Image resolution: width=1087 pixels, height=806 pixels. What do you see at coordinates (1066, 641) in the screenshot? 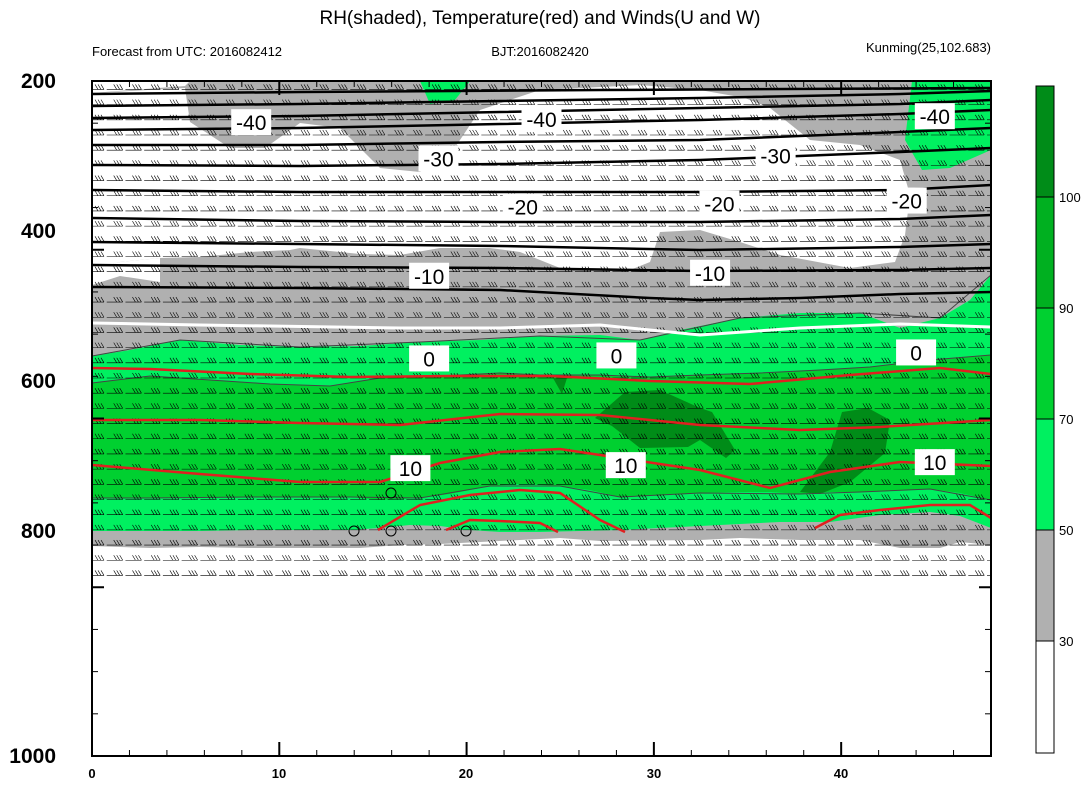
I see `colorbar-label: 30` at bounding box center [1066, 641].